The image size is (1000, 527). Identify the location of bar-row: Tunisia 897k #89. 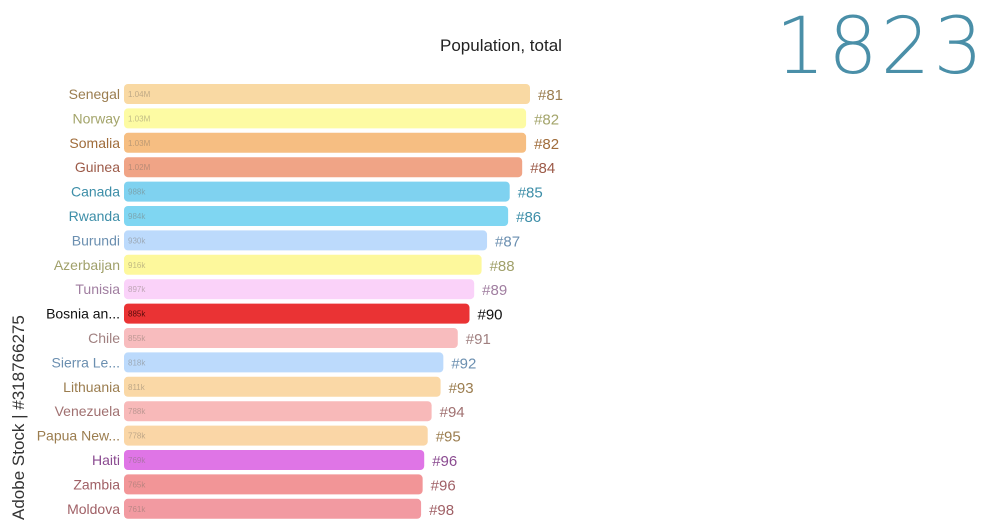
(291, 289).